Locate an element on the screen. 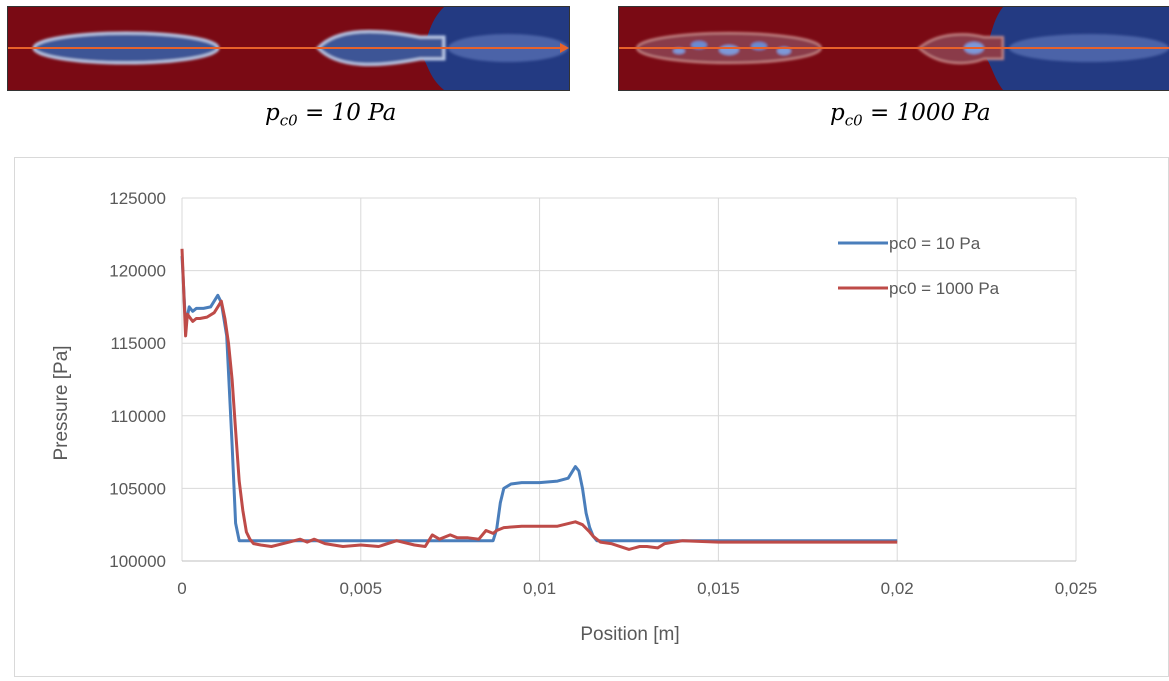 Image resolution: width=1169 pixels, height=681 pixels. x-axis-title: Position [m] is located at coordinates (629, 634).